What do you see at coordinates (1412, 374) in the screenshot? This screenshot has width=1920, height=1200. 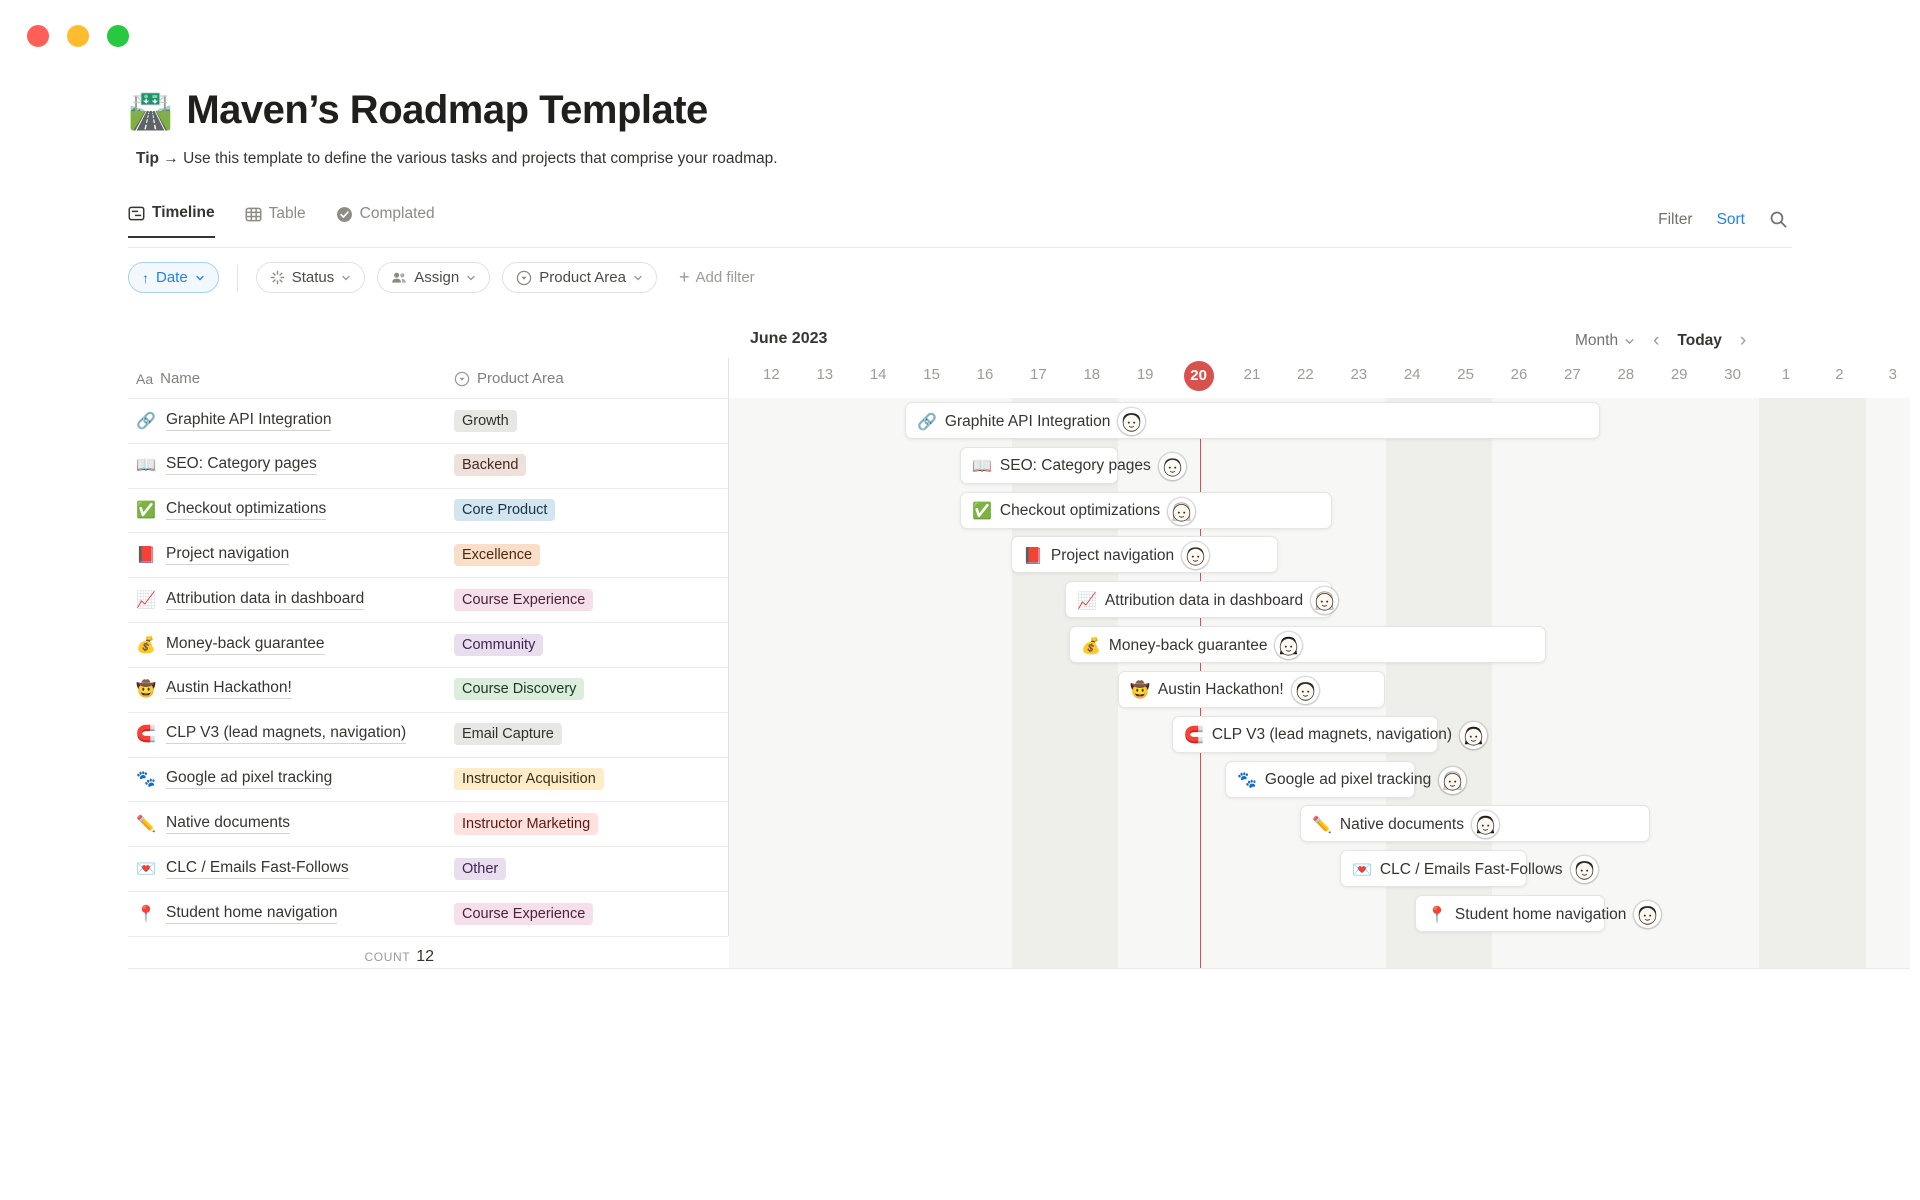 I see `day-label: 24` at bounding box center [1412, 374].